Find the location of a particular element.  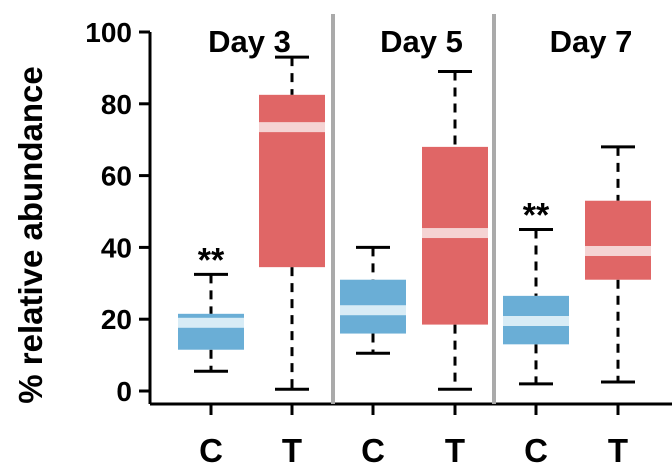

panel-title: Day 3 is located at coordinates (249, 41).